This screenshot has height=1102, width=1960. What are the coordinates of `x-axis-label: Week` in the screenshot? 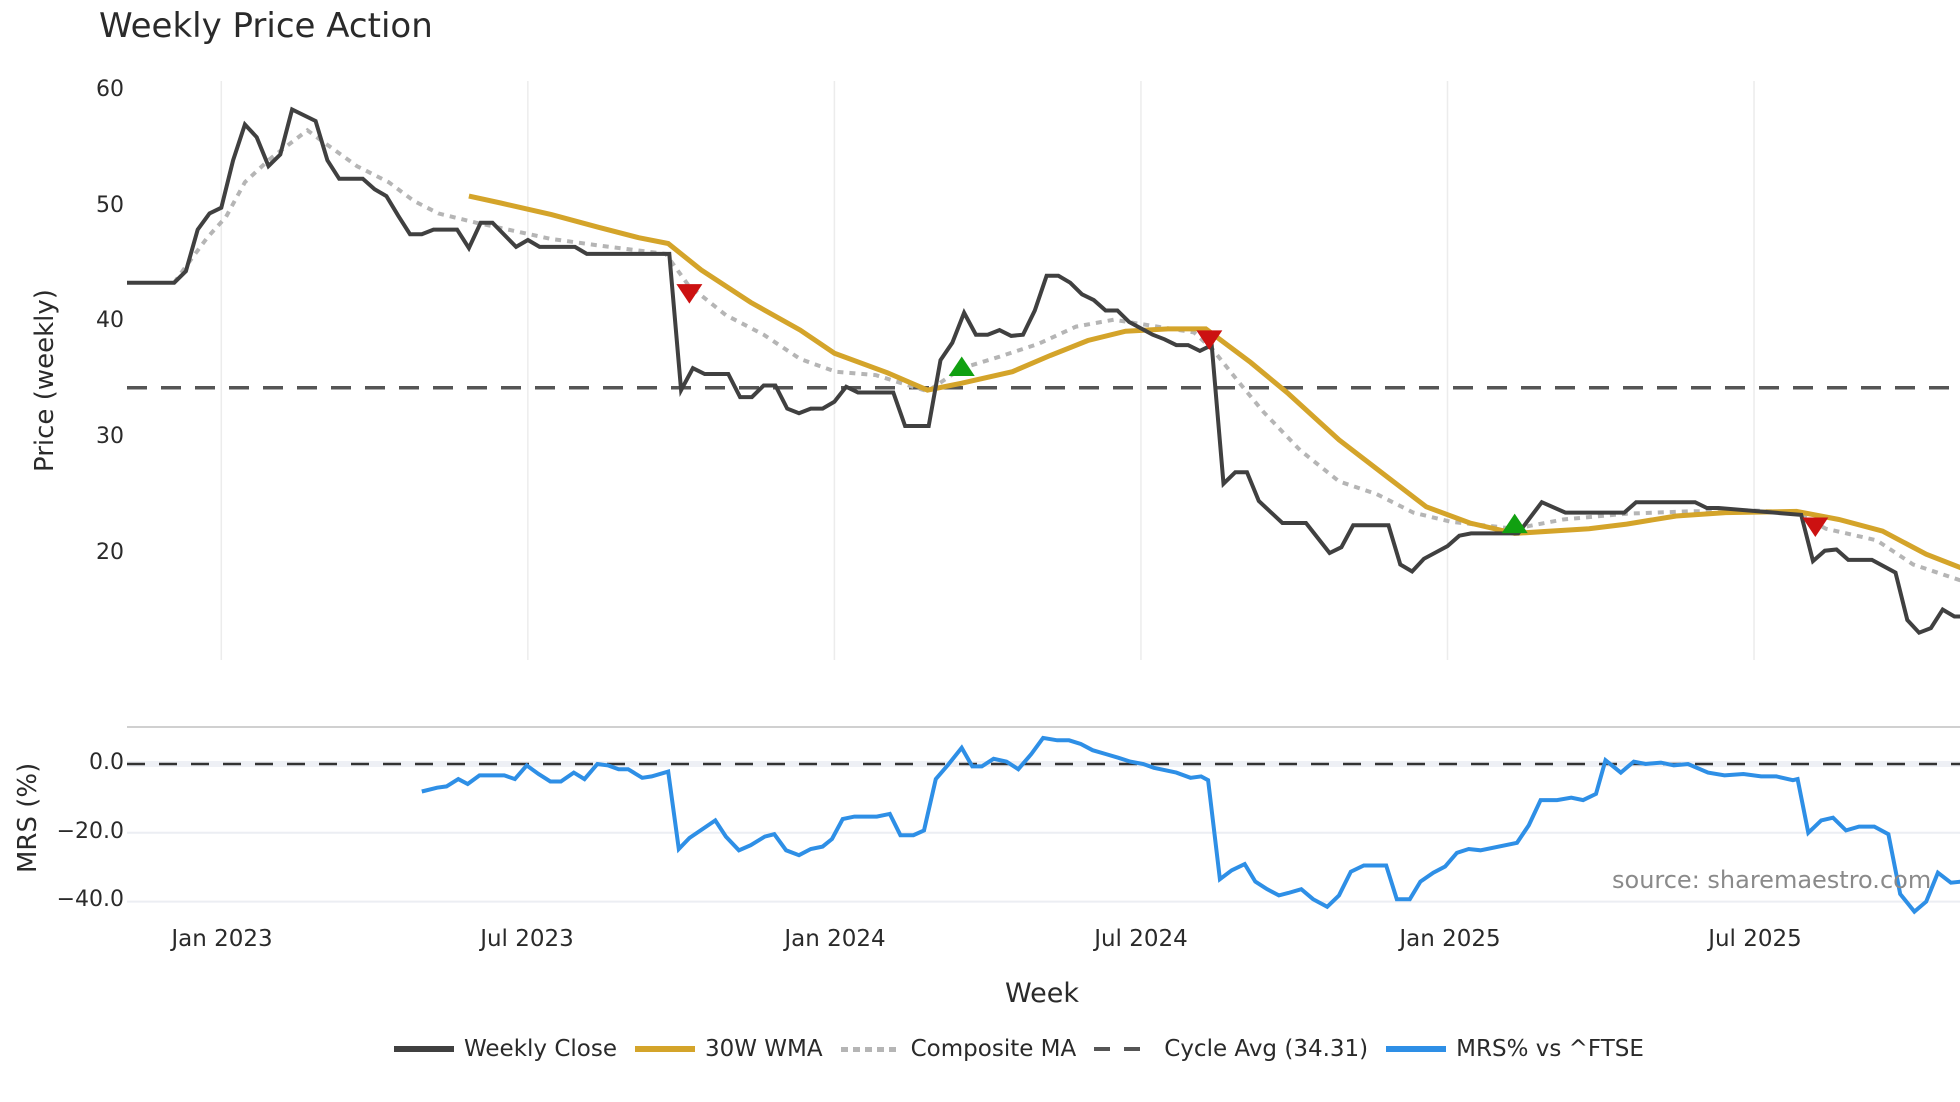 It's located at (1042, 993).